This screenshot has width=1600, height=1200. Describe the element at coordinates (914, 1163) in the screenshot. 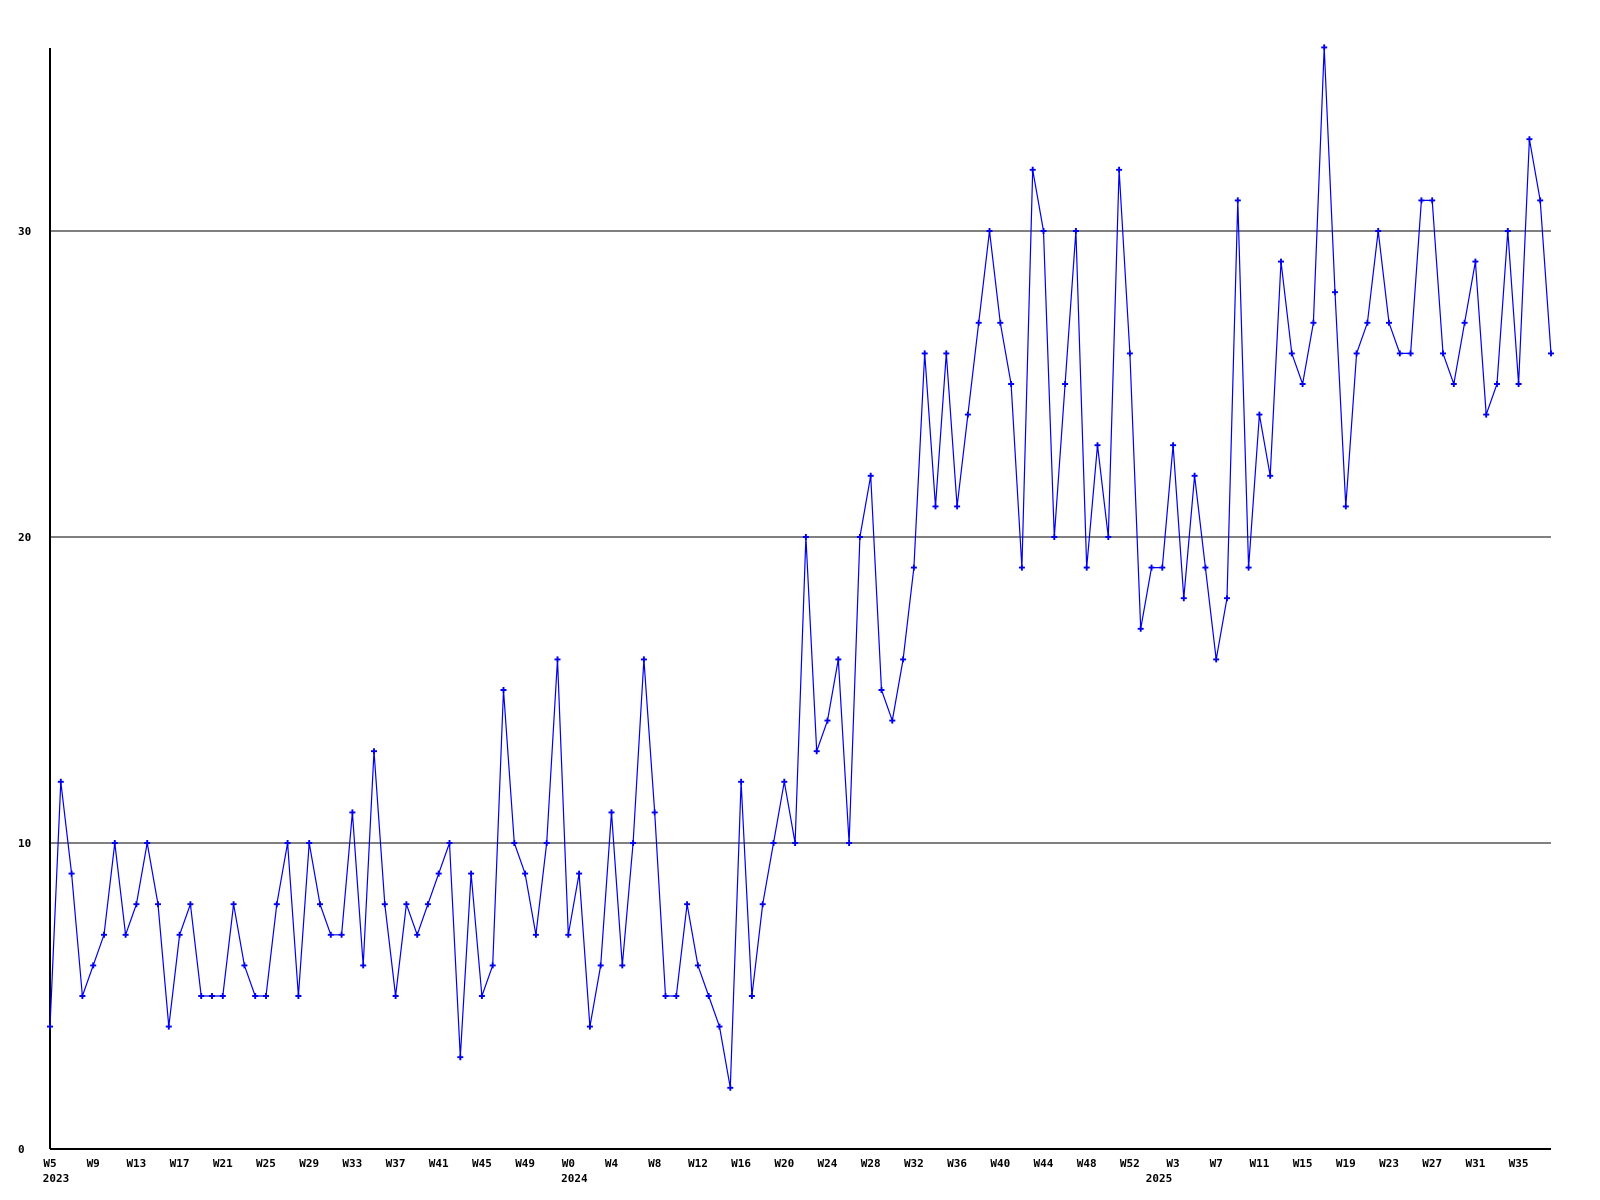

I see `x-tick-label: W32` at that location.